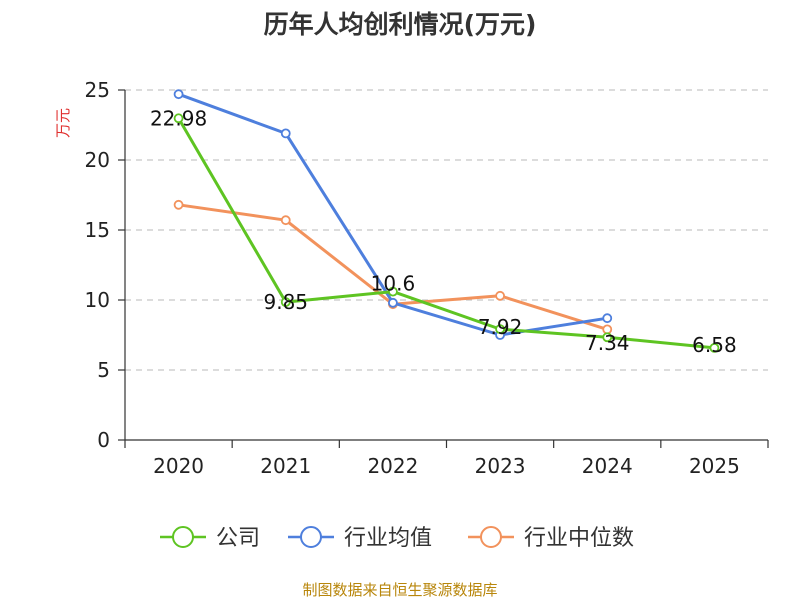  I want to click on legend-item-1: 行业均值, so click(360, 538).